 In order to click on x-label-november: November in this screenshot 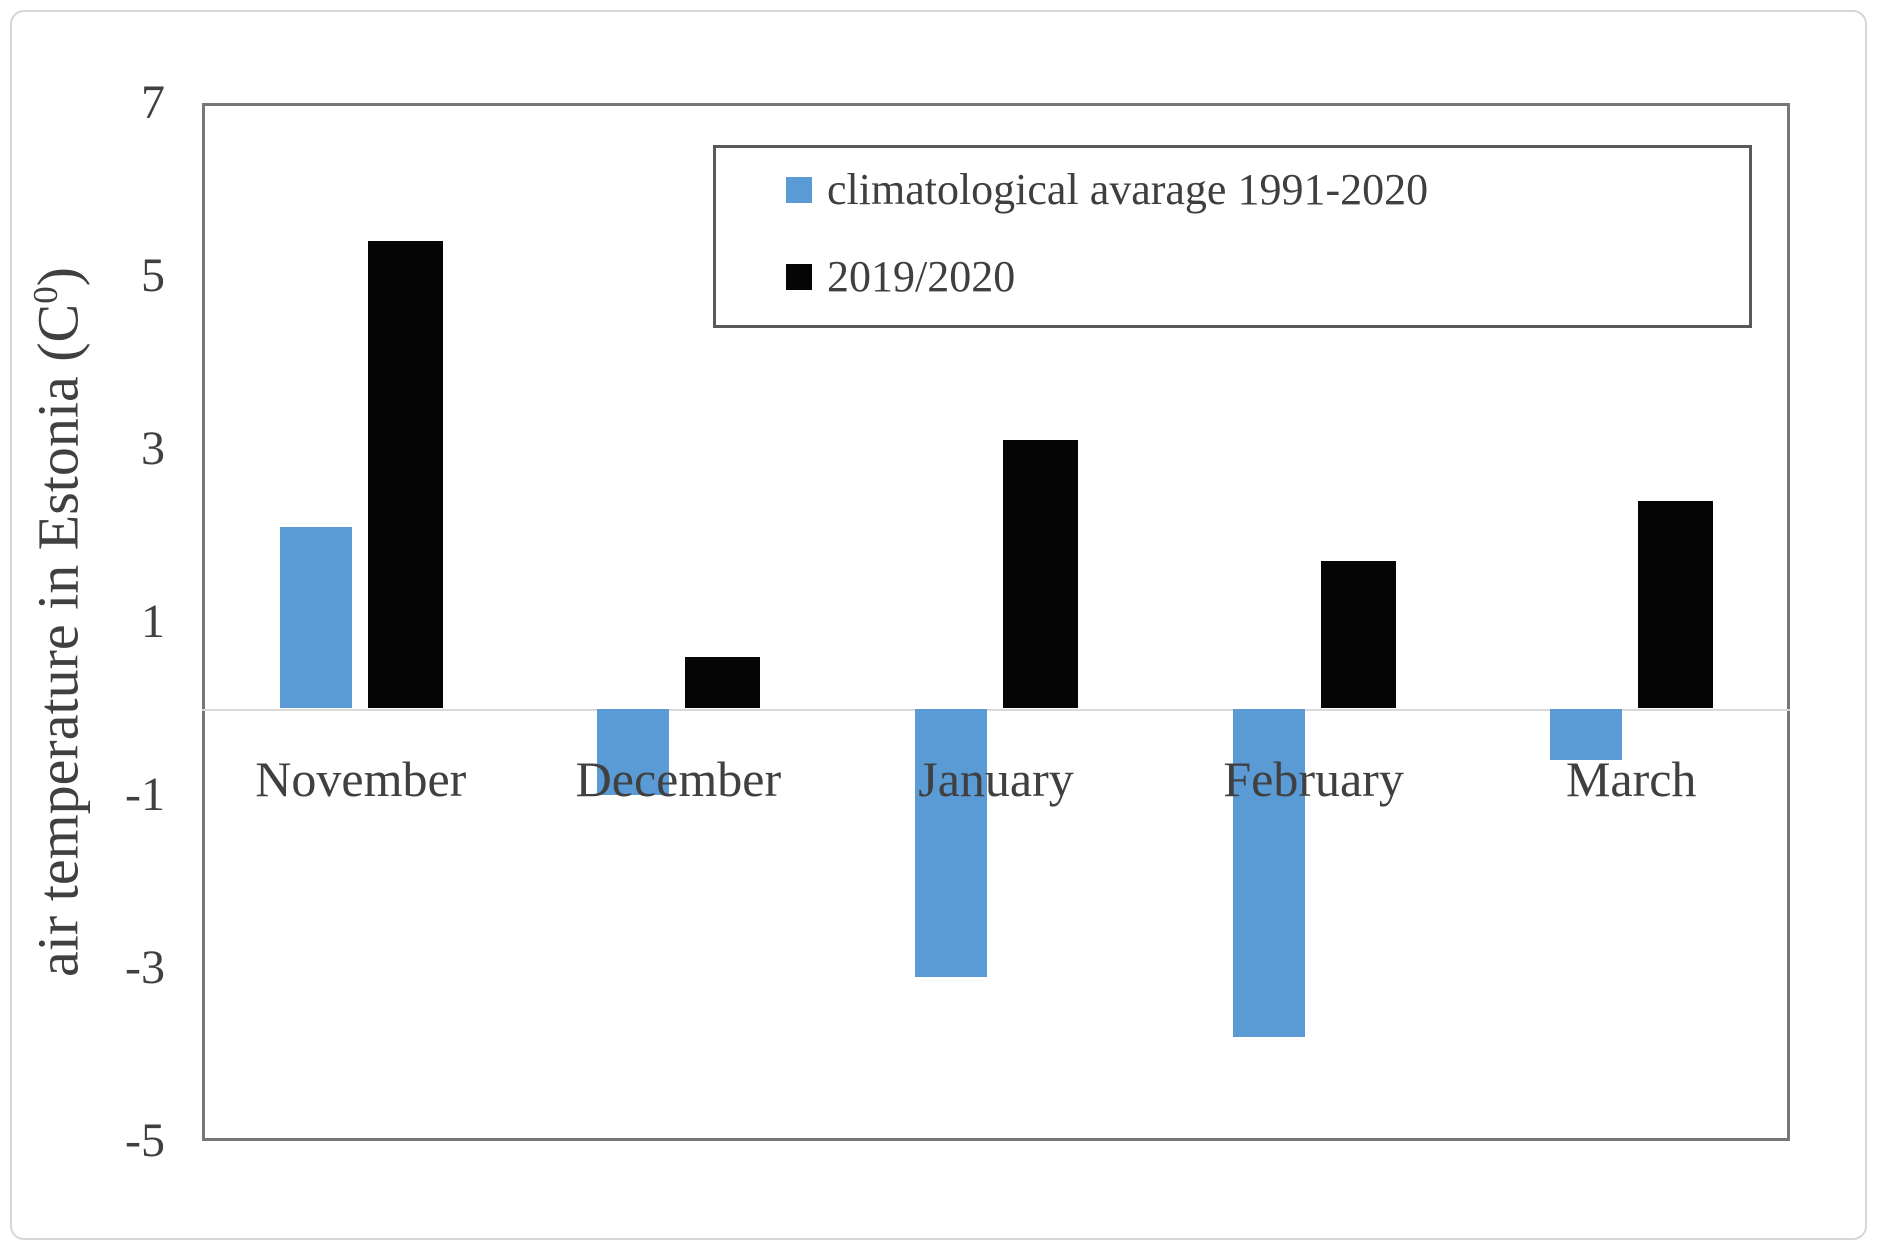, I will do `click(361, 779)`.